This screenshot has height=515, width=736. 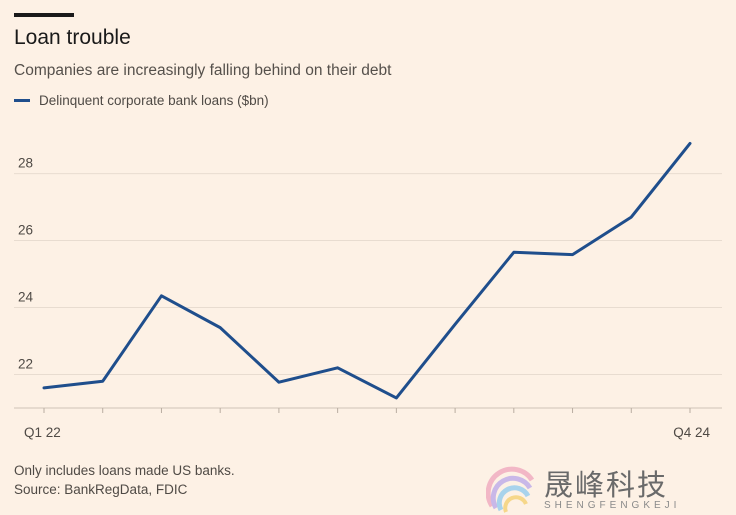 I want to click on y-tick-label: 28, so click(x=25, y=163).